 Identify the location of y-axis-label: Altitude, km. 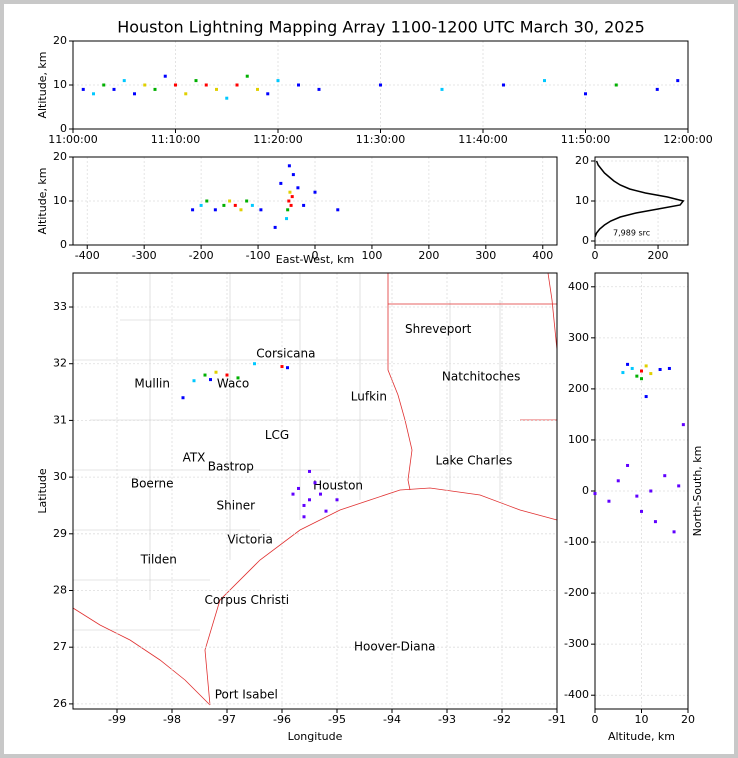
(42, 84).